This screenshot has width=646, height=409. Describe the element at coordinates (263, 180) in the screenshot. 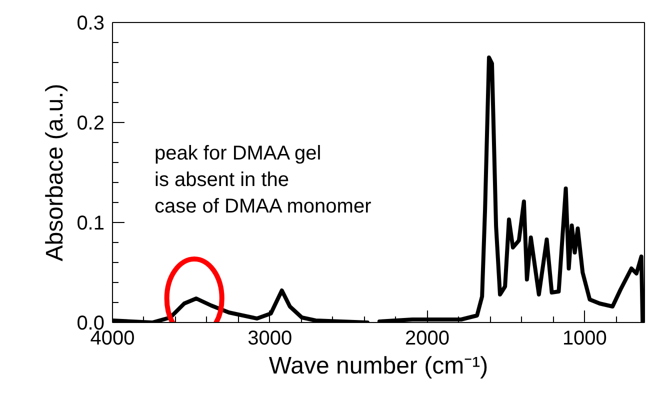

I see `annotation: peak for DMAA gel is absent in the case of DMAA monomer` at that location.